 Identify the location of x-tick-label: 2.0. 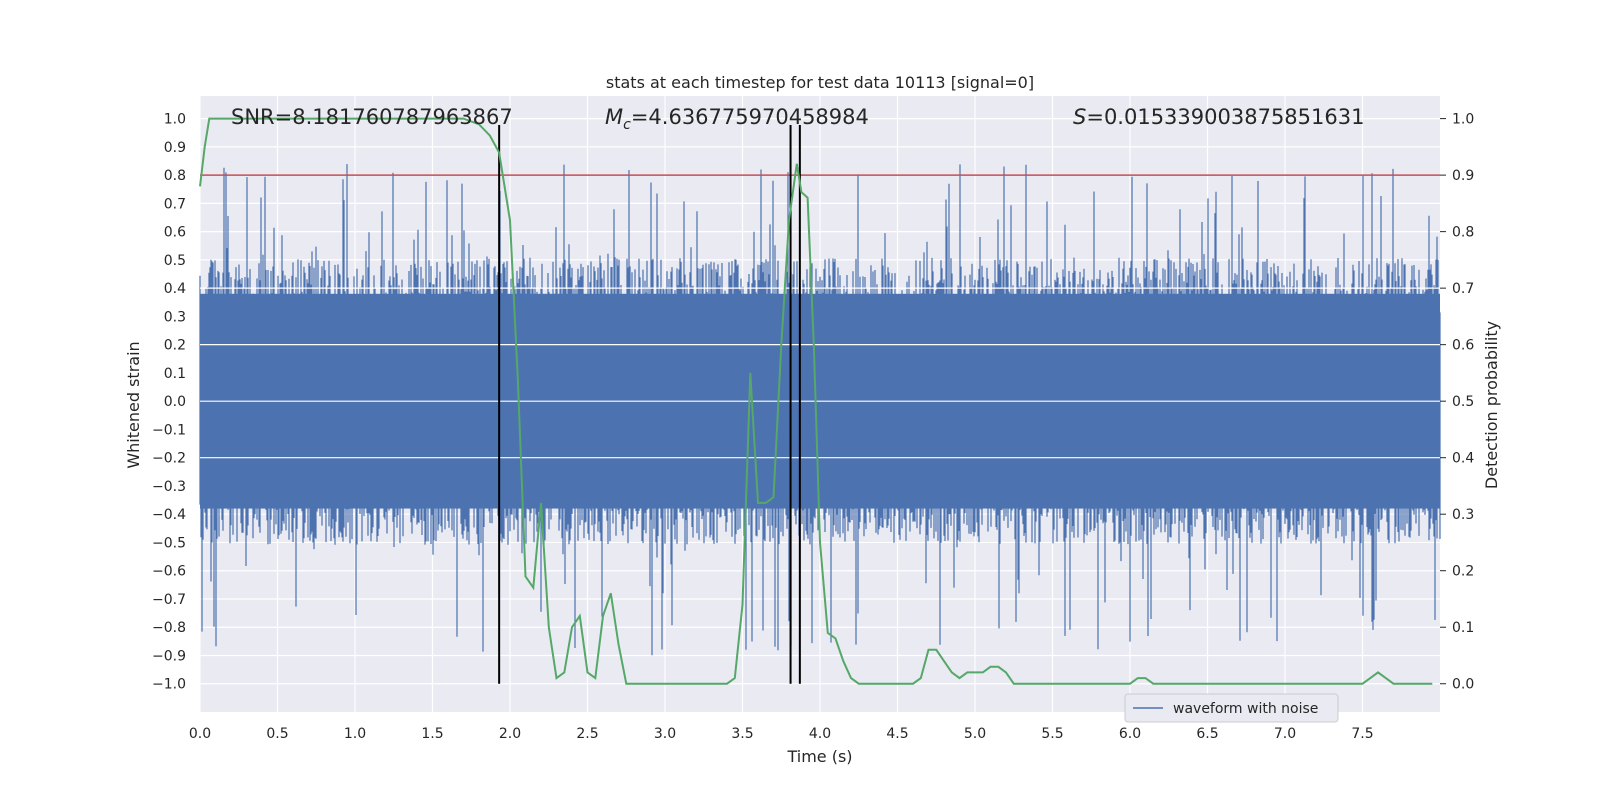
(510, 734).